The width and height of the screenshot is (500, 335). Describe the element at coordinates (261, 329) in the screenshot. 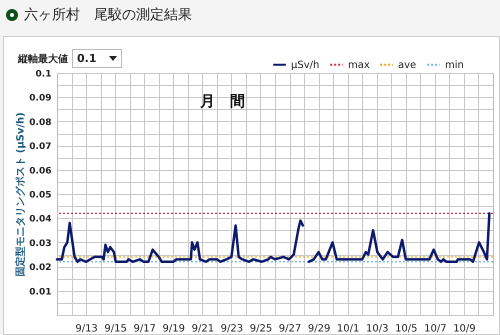

I see `x-tick-label: 9/25` at that location.